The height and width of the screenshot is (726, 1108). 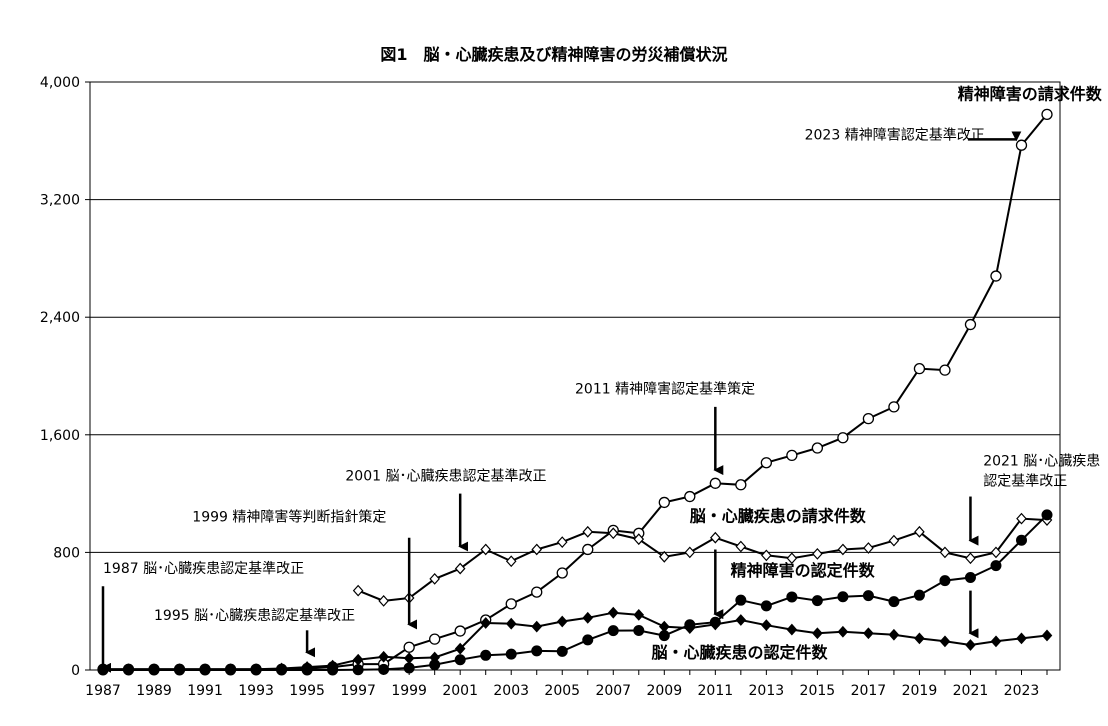 What do you see at coordinates (613, 691) in the screenshot?
I see `x-tick-label: 2007` at bounding box center [613, 691].